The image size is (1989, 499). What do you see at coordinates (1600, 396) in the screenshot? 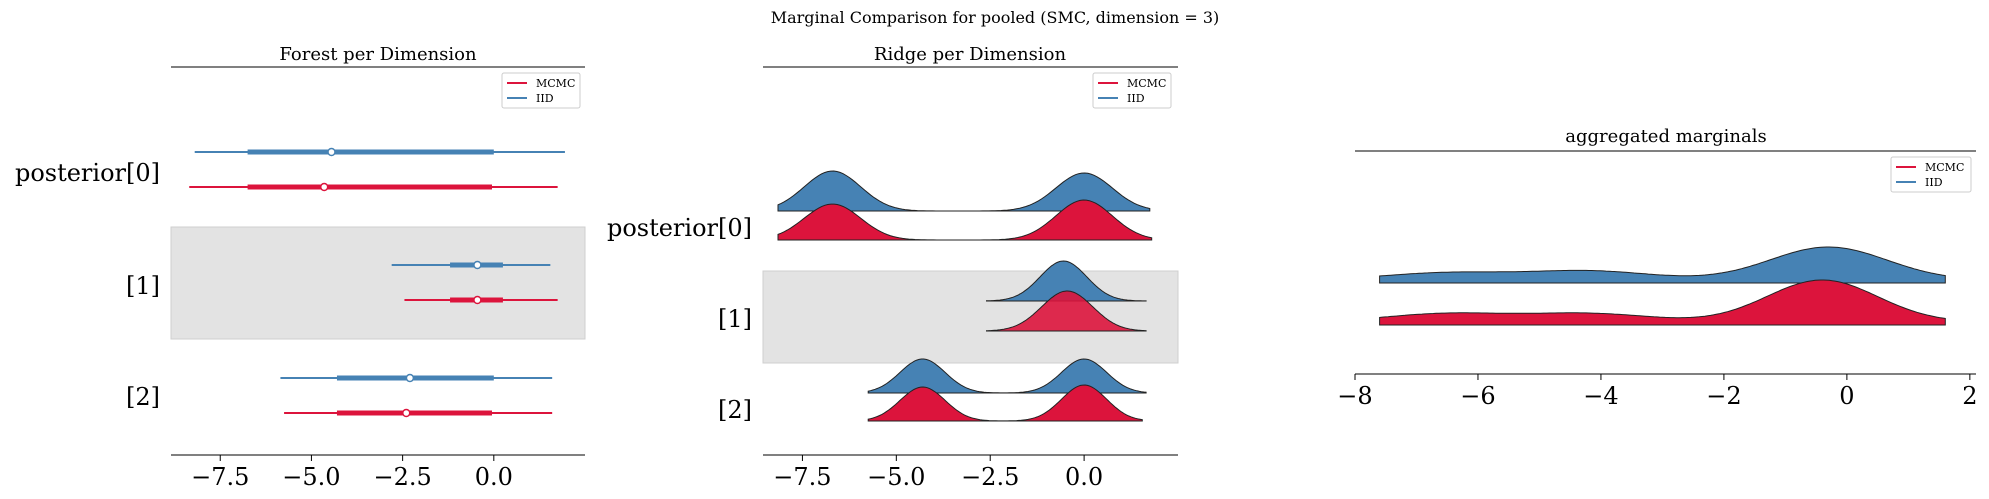
I see `aggregated-tick-label: −4` at bounding box center [1600, 396].